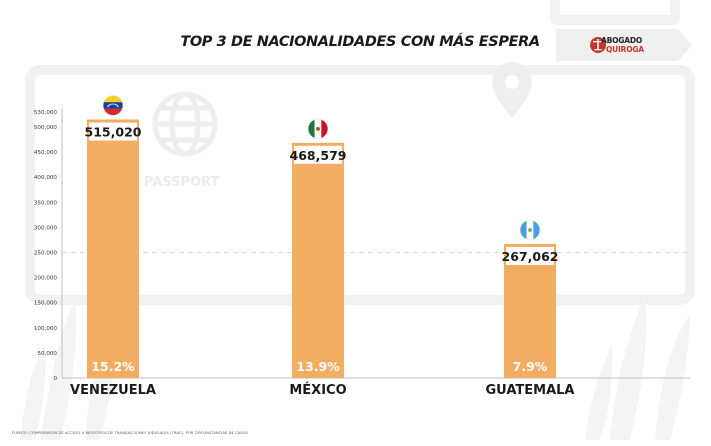  Describe the element at coordinates (622, 40) in the screenshot. I see `logo-text-line1: ABOGADO` at that location.